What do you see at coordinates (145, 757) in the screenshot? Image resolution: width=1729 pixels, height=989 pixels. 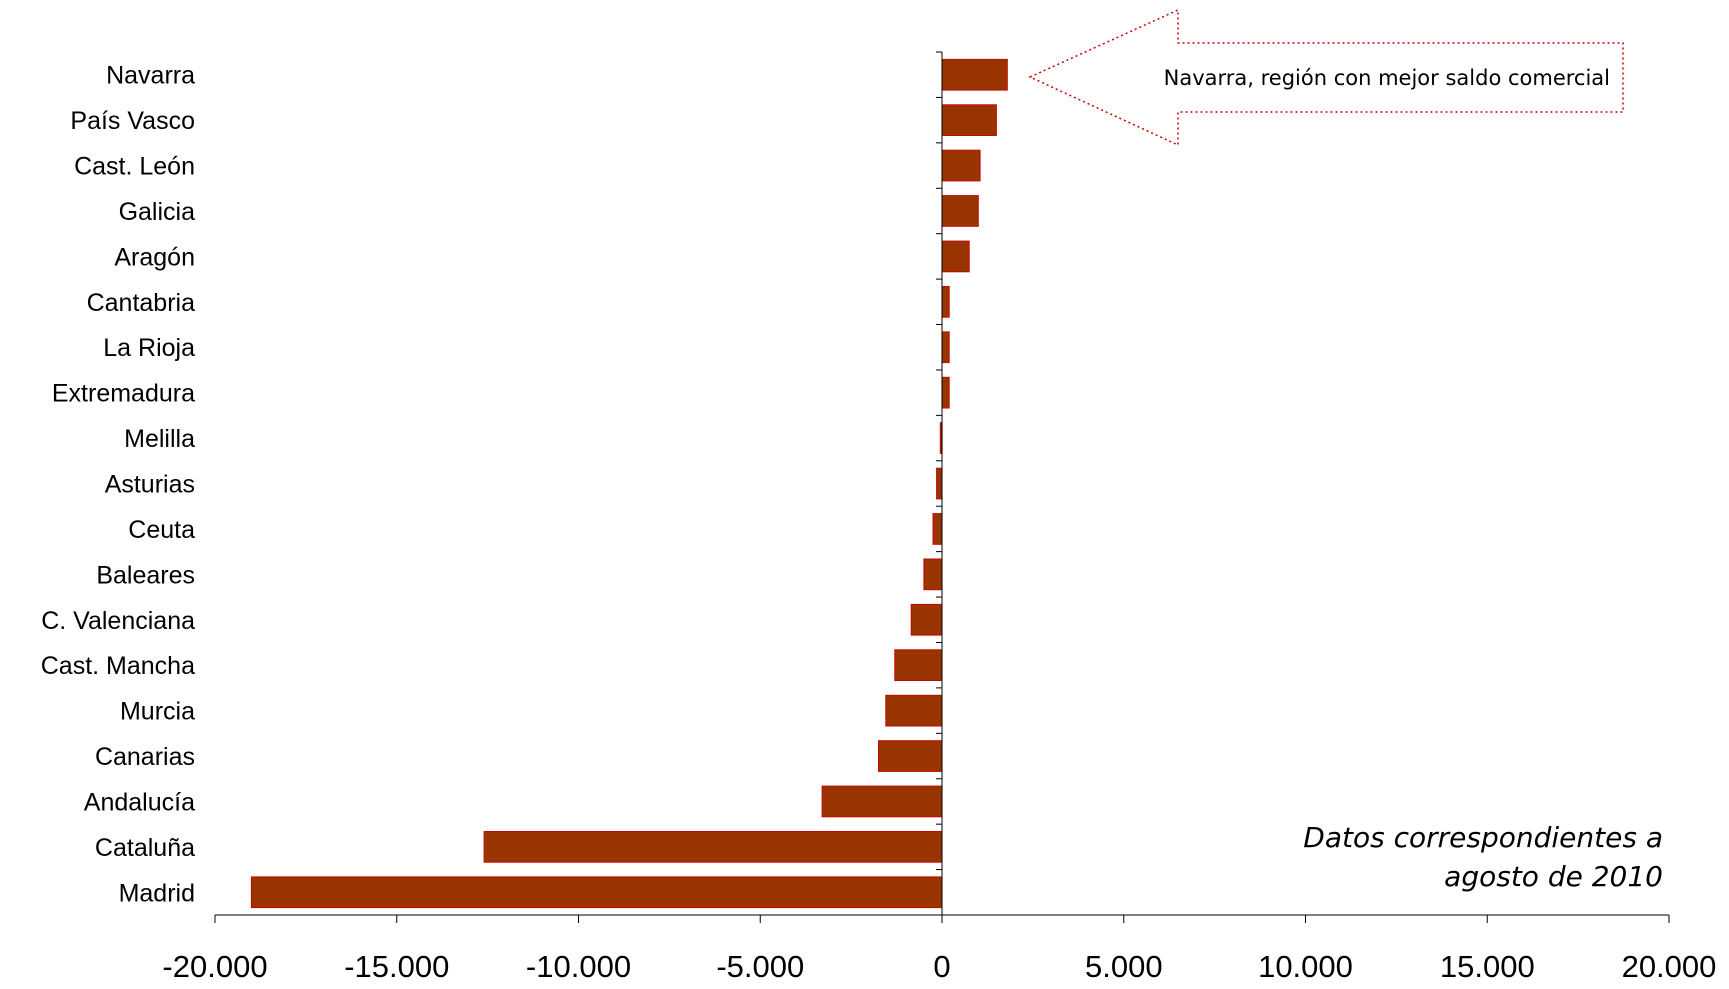 I see `category-label: Canarias` at bounding box center [145, 757].